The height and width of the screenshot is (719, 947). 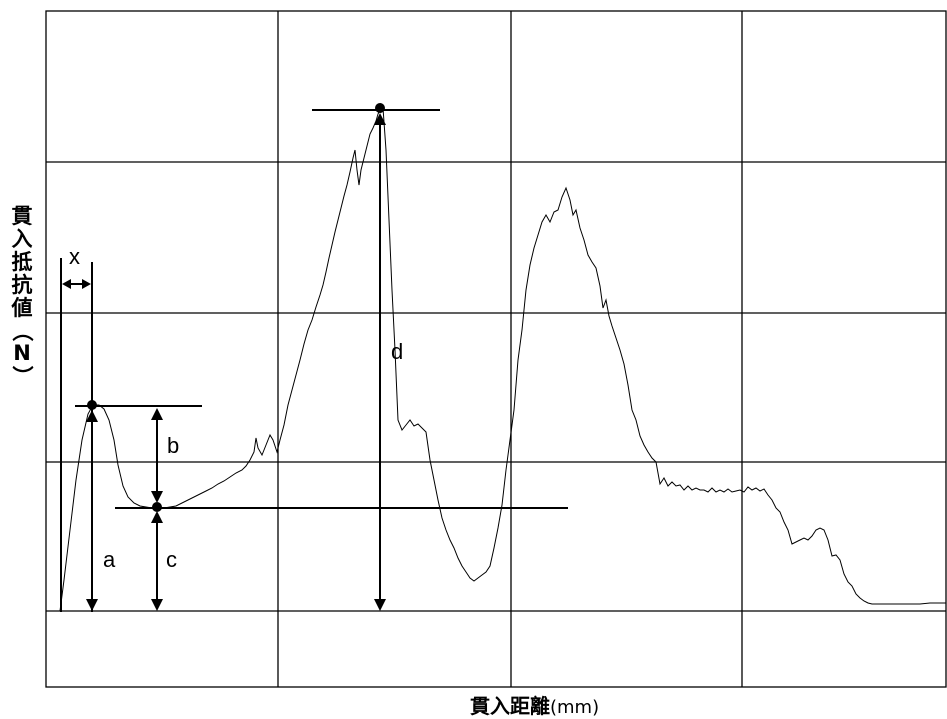 I want to click on c-arrow-head-top, so click(x=157, y=517).